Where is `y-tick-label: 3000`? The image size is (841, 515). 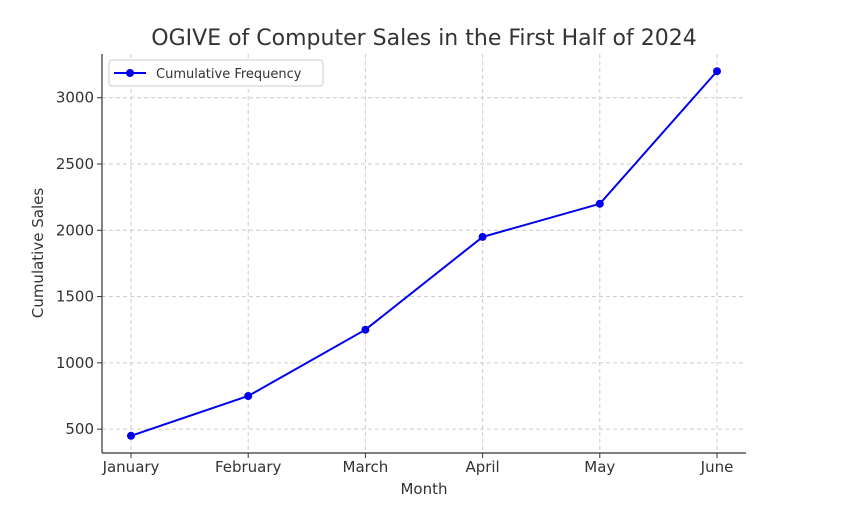 y-tick-label: 3000 is located at coordinates (75, 98).